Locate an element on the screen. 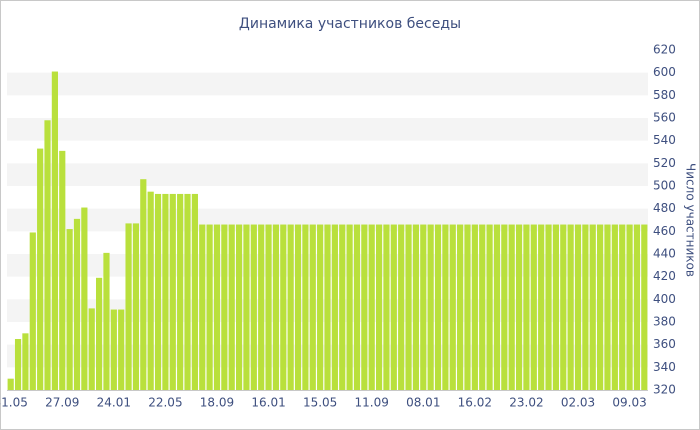 The width and height of the screenshot is (700, 430). chart-title: Динамика участников беседы is located at coordinates (350, 24).